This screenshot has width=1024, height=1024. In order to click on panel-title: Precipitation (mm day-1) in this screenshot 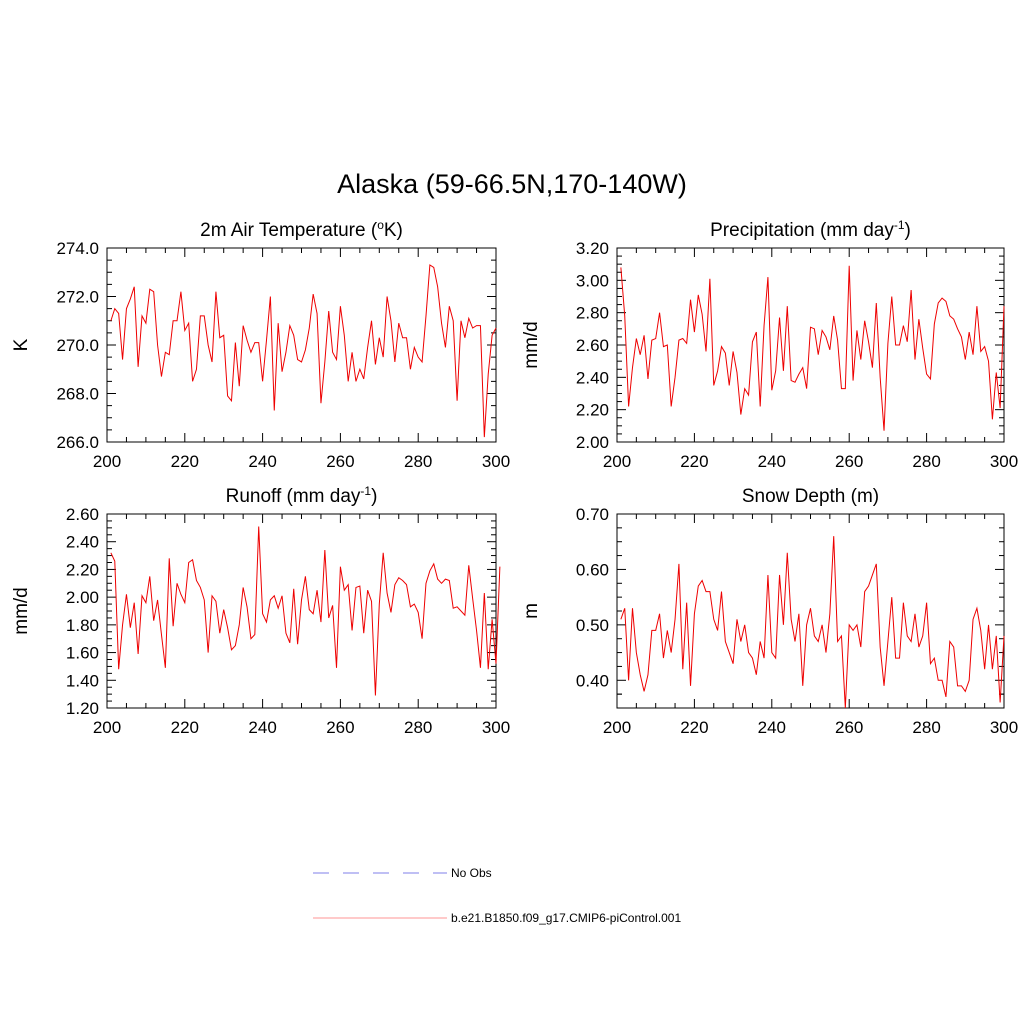, I will do `click(810, 229)`.